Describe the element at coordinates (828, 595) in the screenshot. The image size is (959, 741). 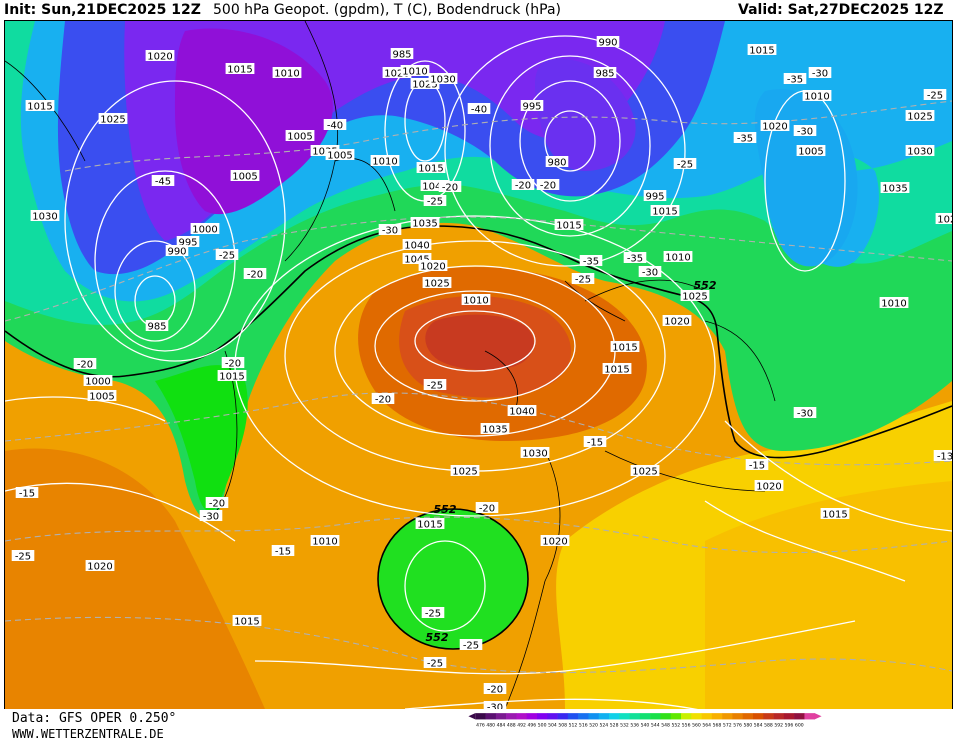
I see `field-orange-yellow-southeast` at that location.